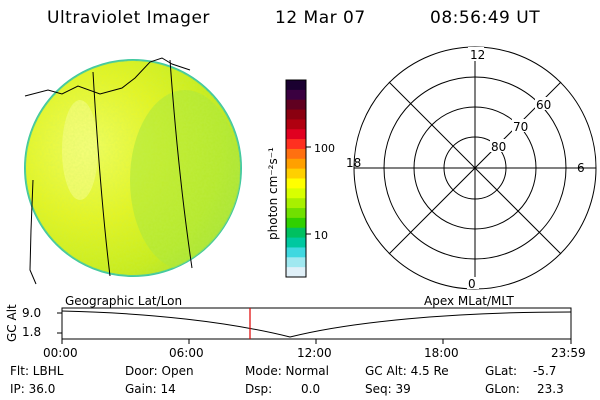  What do you see at coordinates (472, 284) in the screenshot?
I see `mlt-label-0: 0` at bounding box center [472, 284].